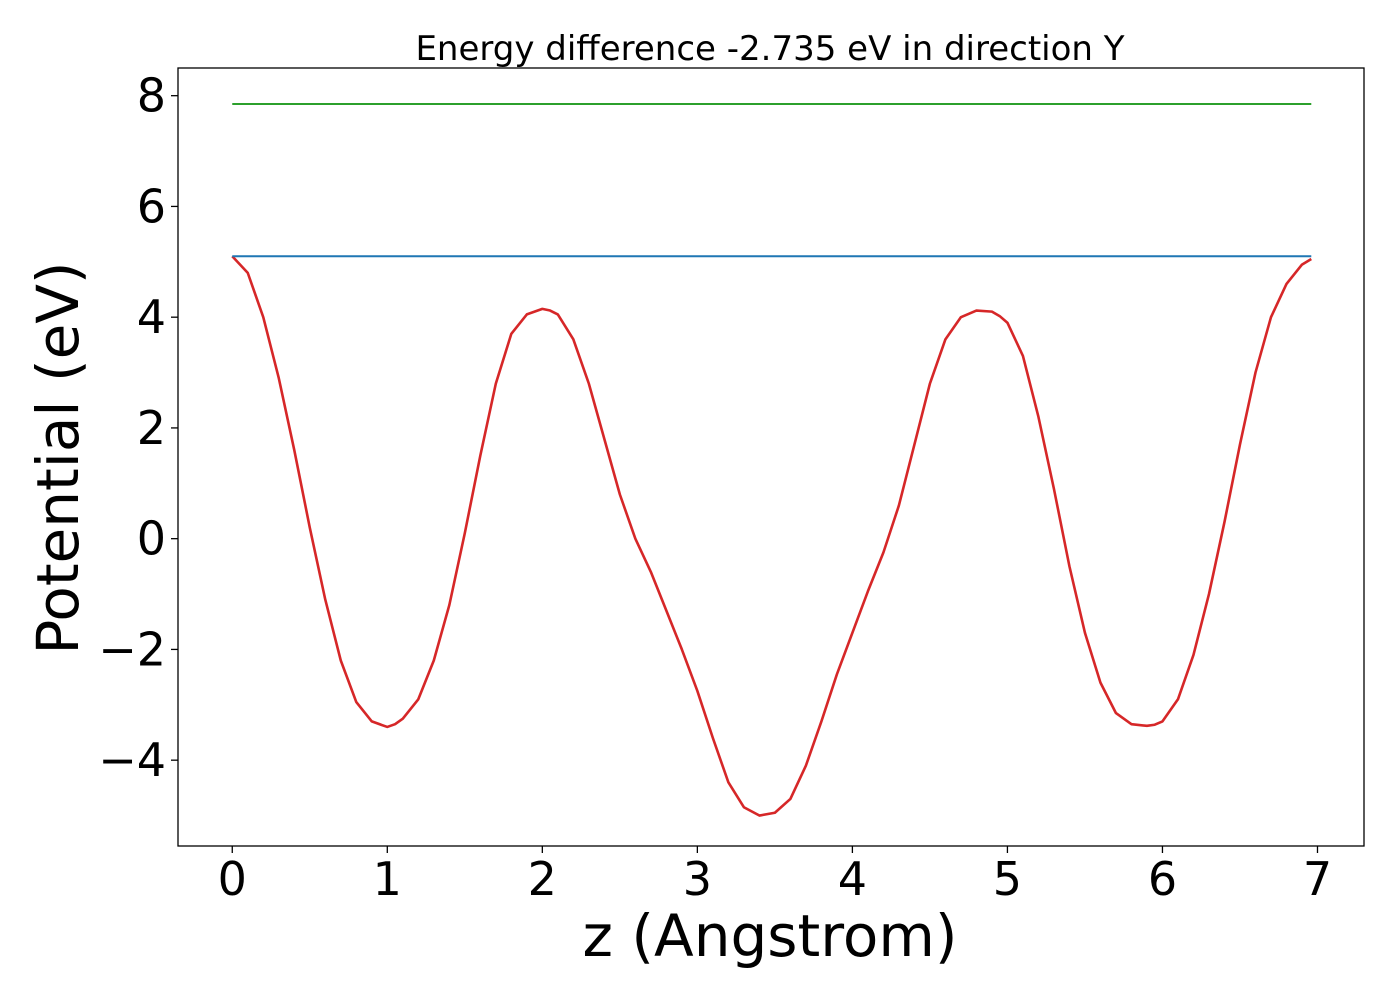 The width and height of the screenshot is (1400, 1000). What do you see at coordinates (542, 879) in the screenshot?
I see `x-tick-label: 2` at bounding box center [542, 879].